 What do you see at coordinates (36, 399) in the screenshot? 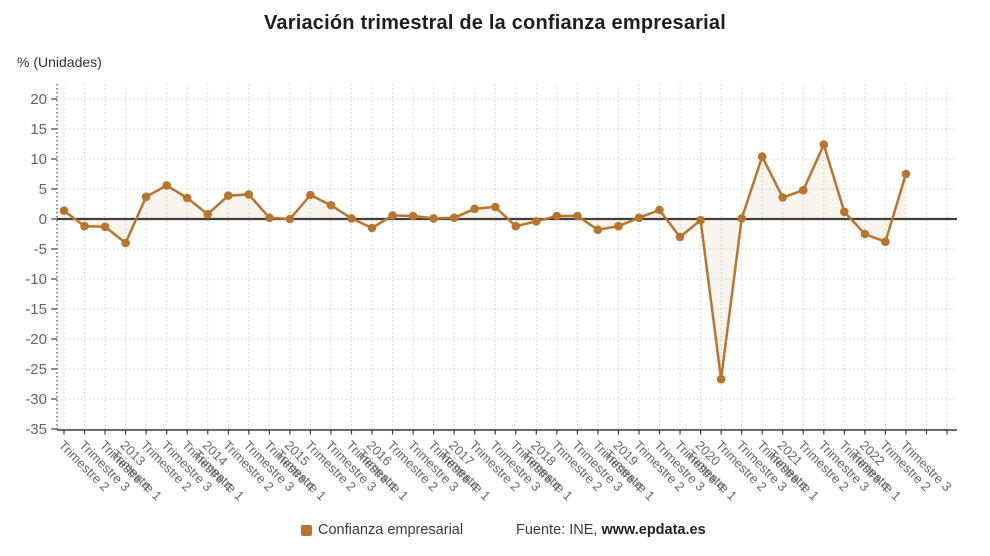
I see `y-tick-label: -30` at bounding box center [36, 399].